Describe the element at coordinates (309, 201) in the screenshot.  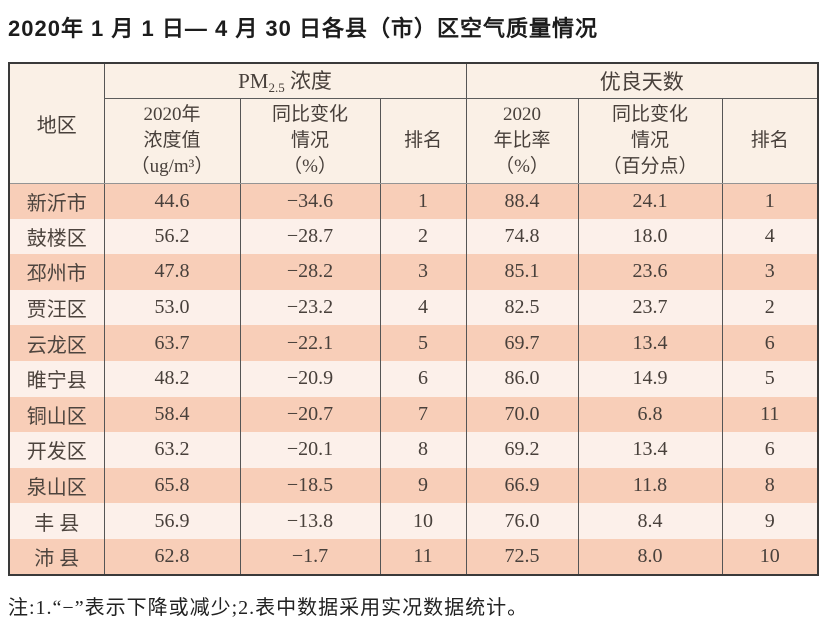
I see `pm-change-cell: −34.6` at that location.